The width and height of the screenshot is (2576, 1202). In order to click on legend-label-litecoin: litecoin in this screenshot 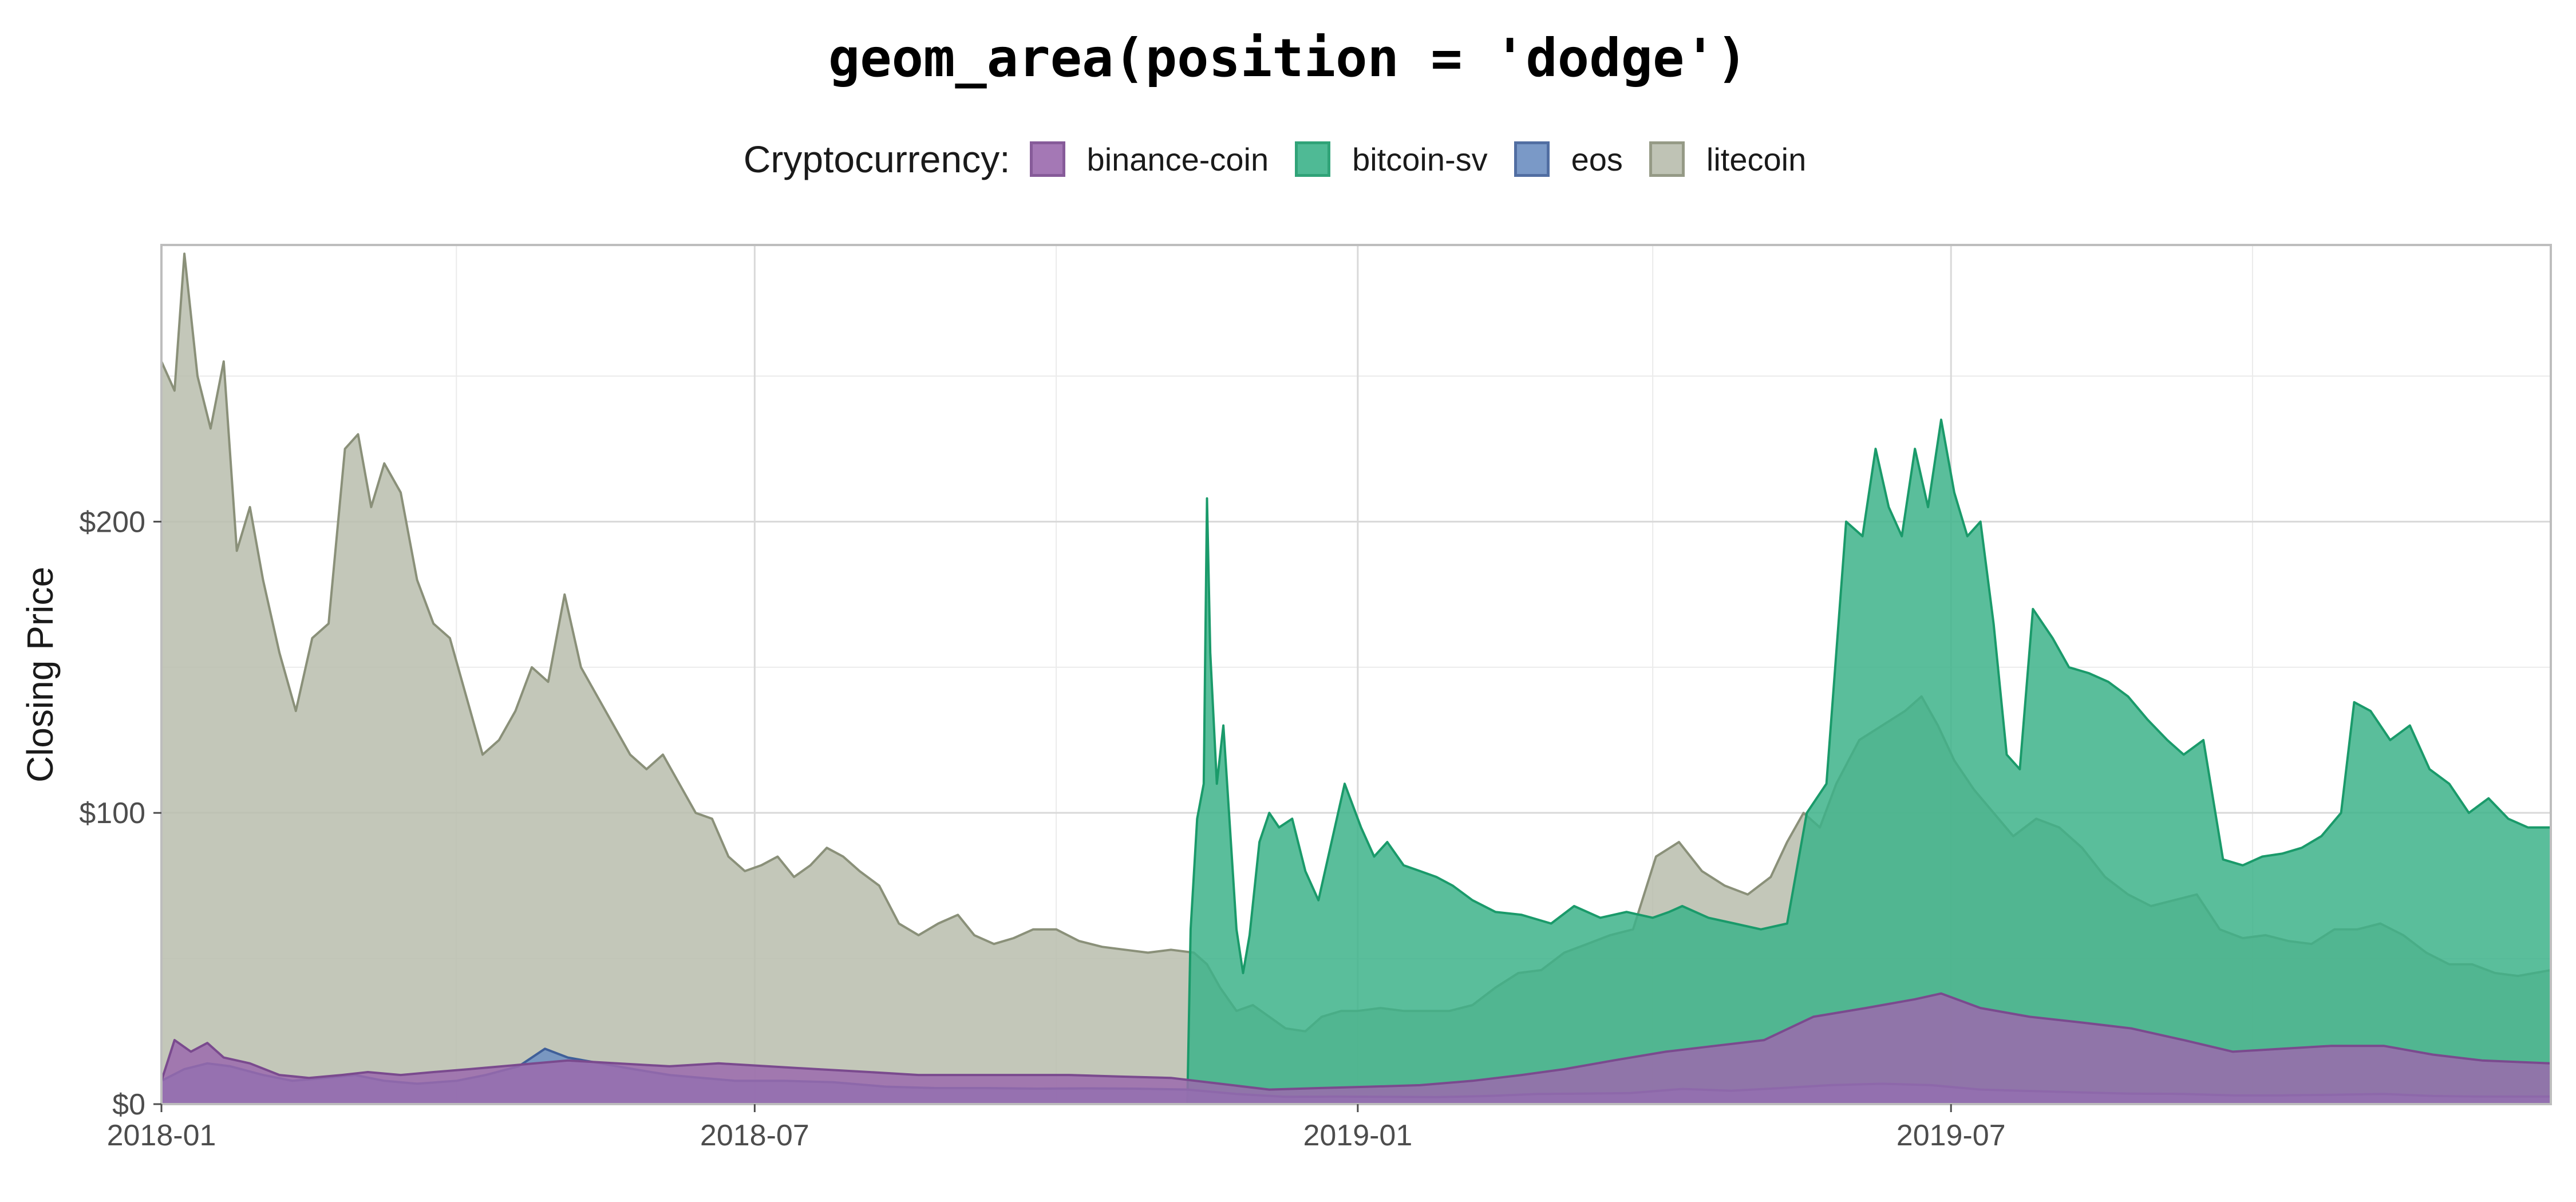, I will do `click(1756, 159)`.